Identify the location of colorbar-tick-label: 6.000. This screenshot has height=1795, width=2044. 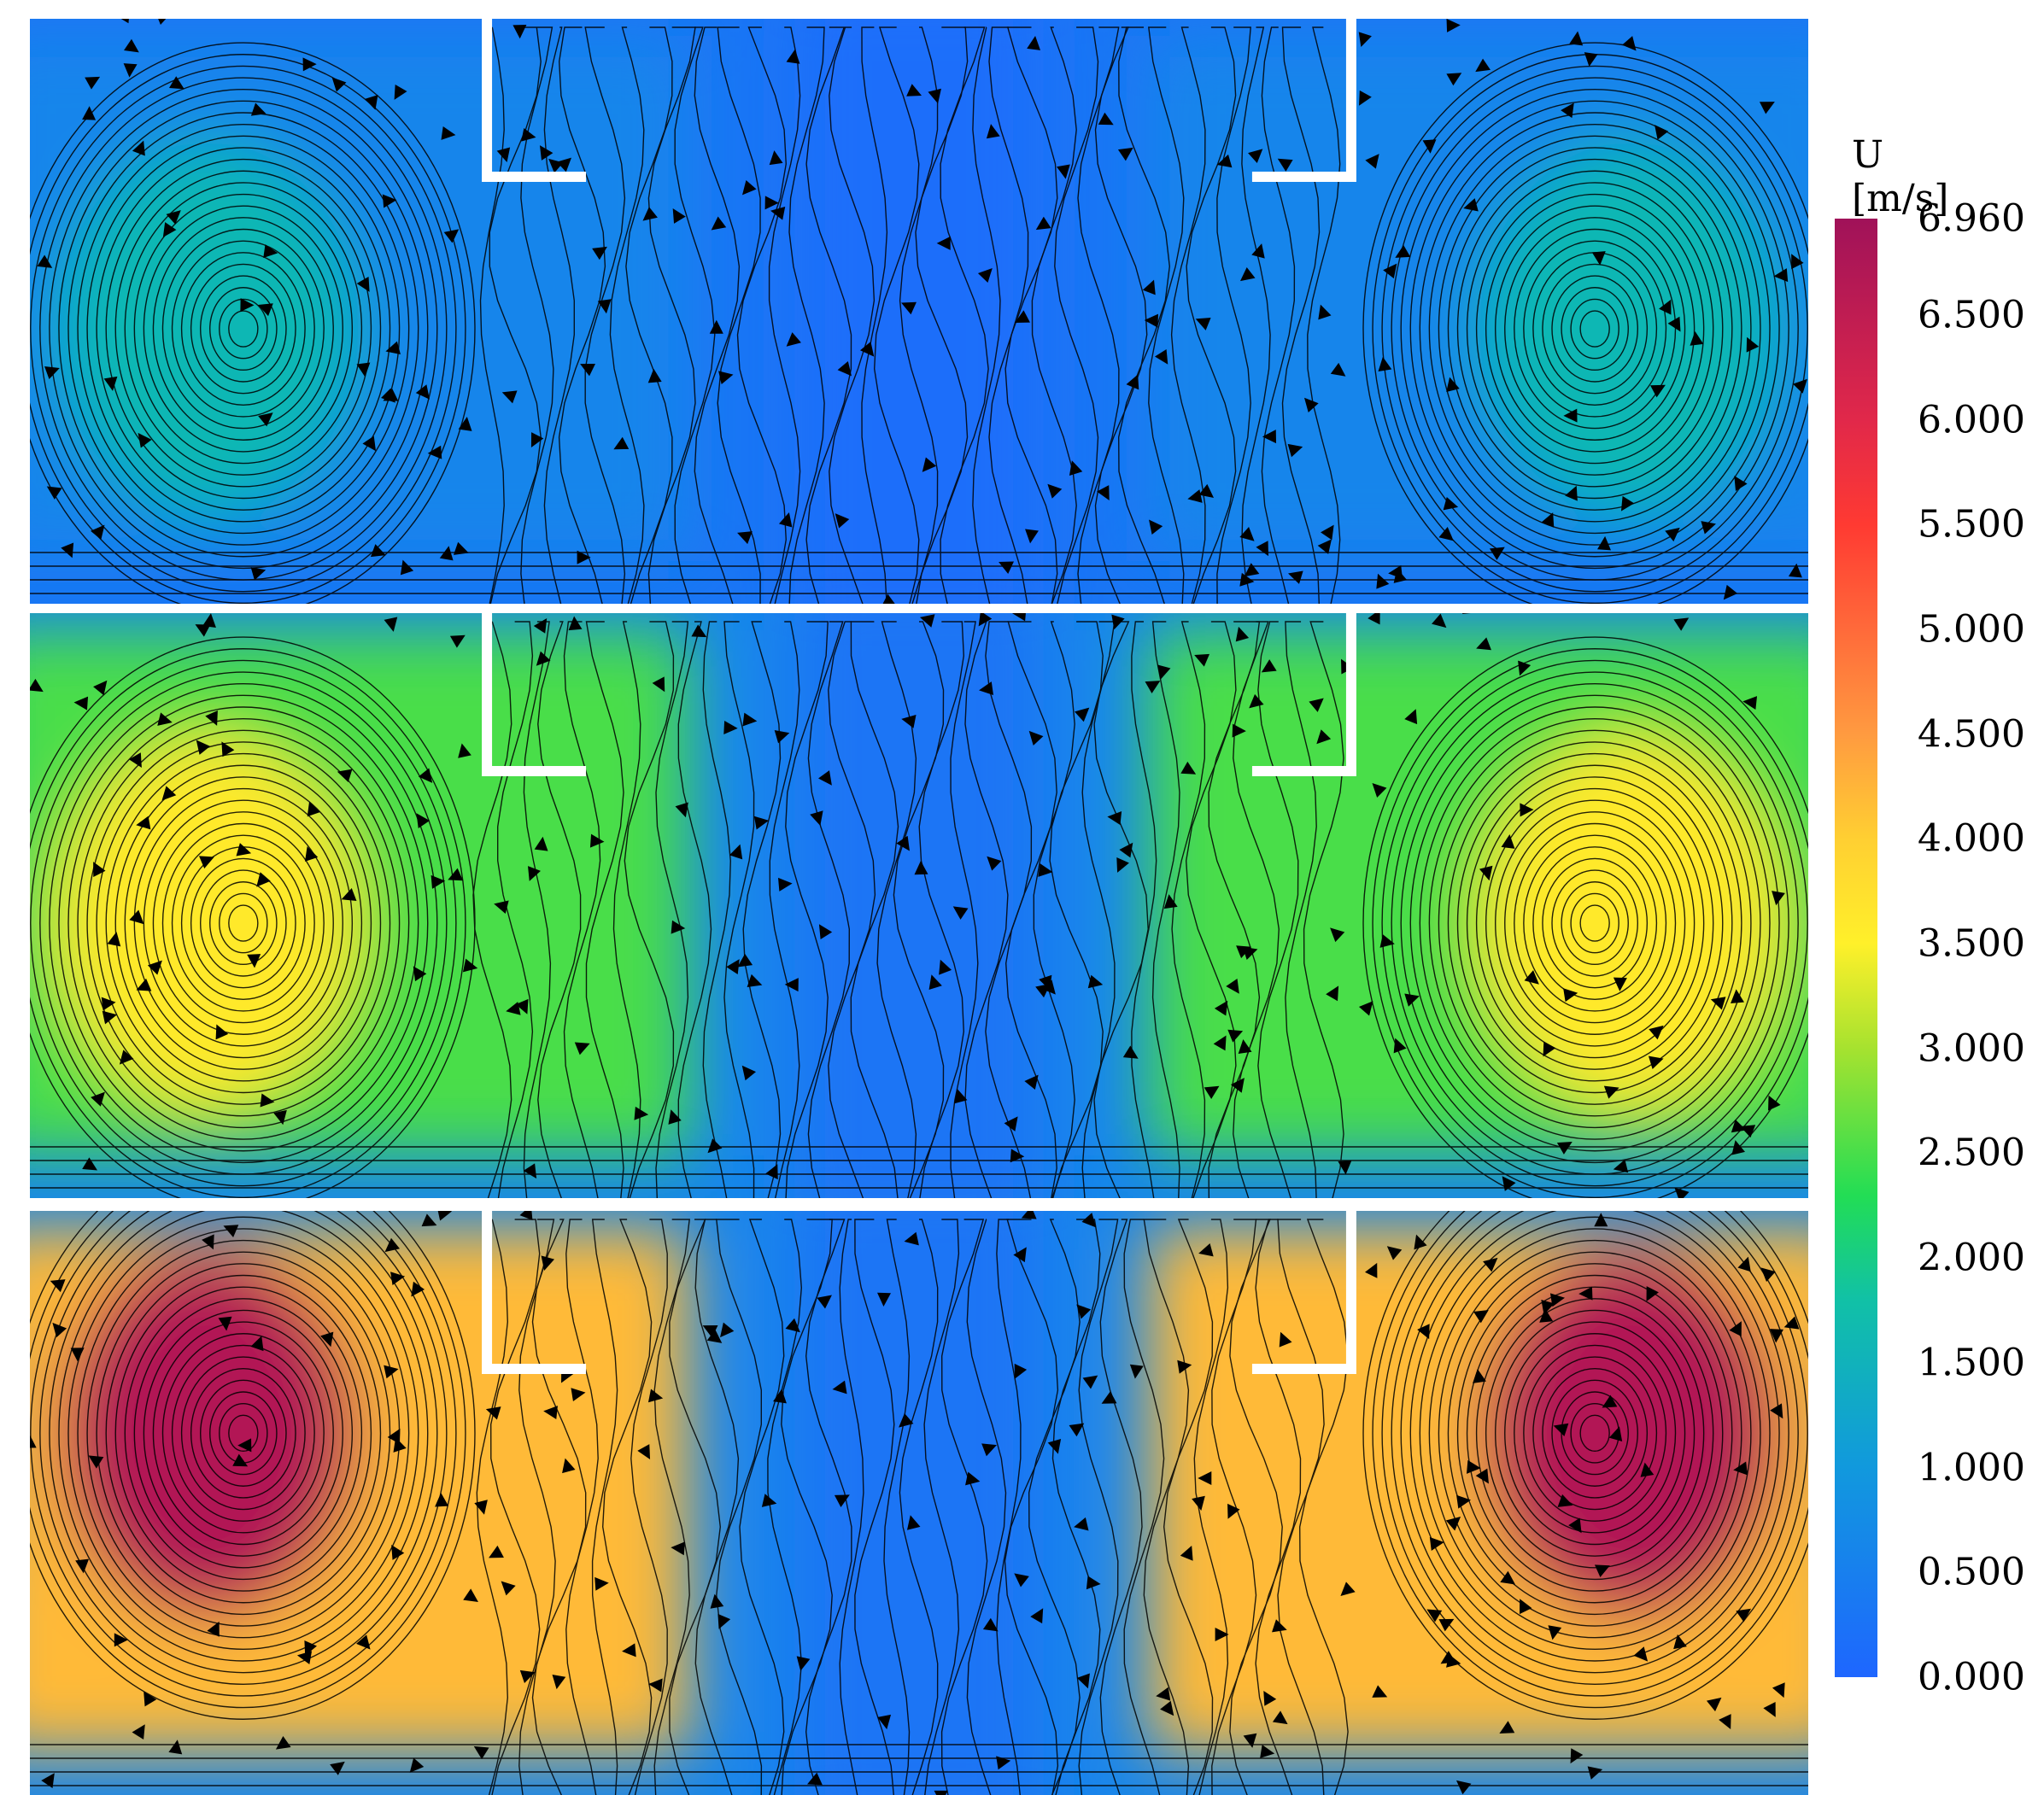
(1971, 420).